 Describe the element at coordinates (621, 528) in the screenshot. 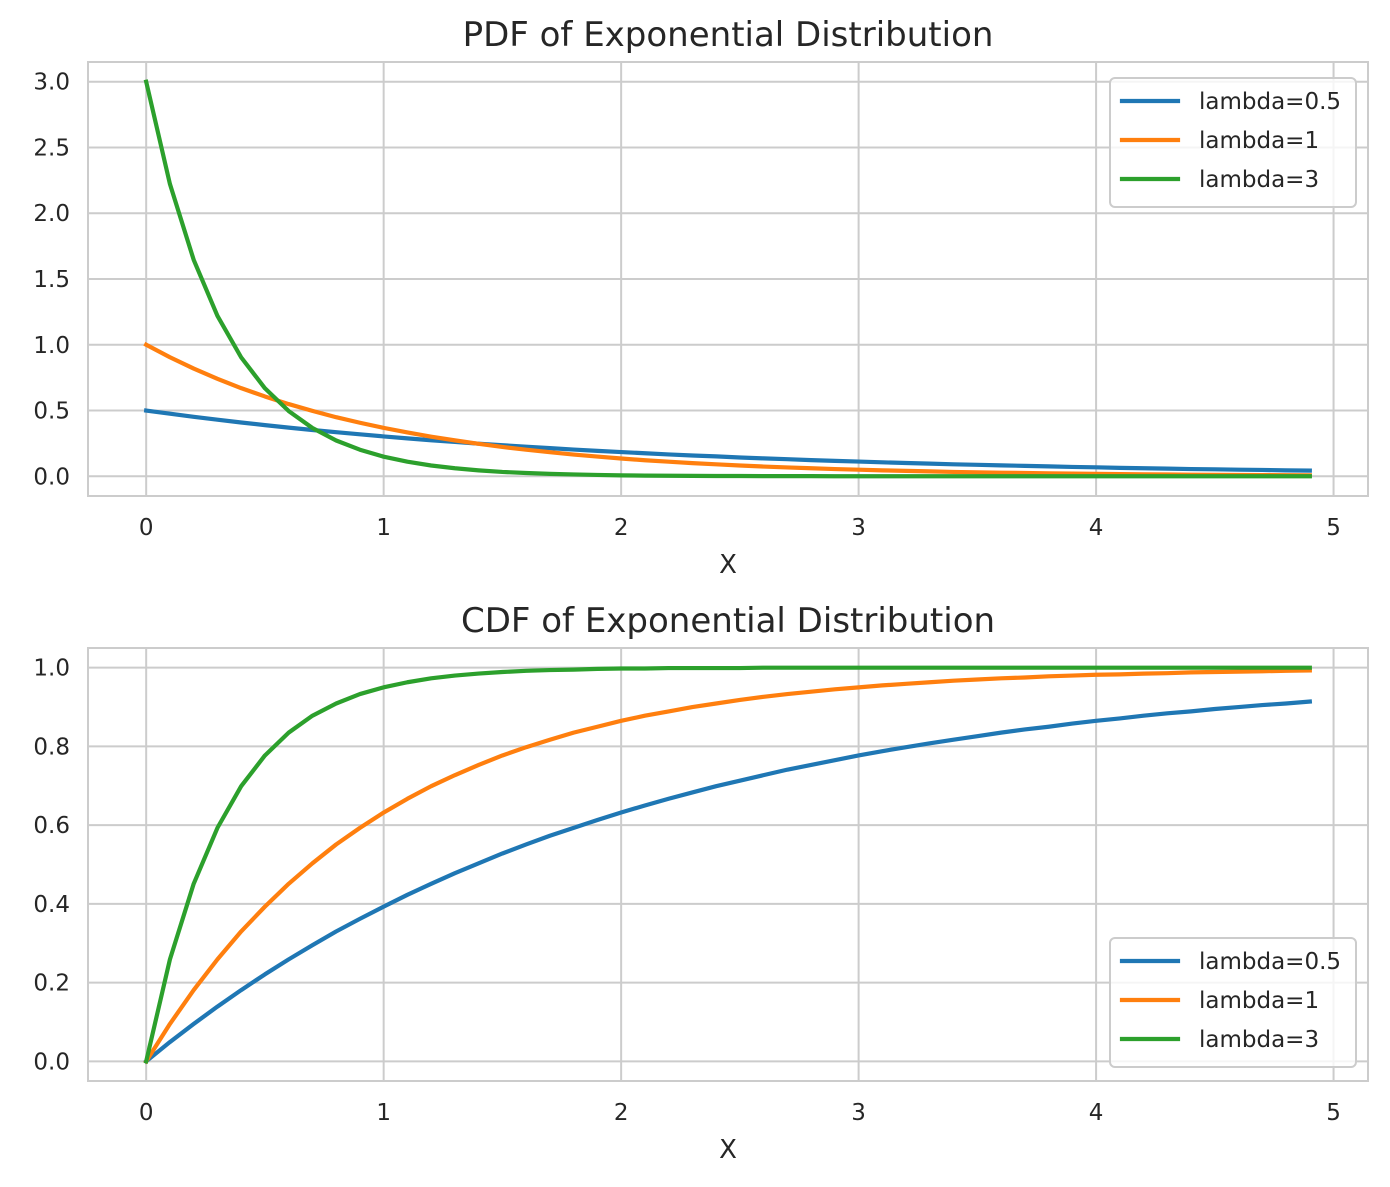

I see `pdf-x-tick-label: 2` at that location.